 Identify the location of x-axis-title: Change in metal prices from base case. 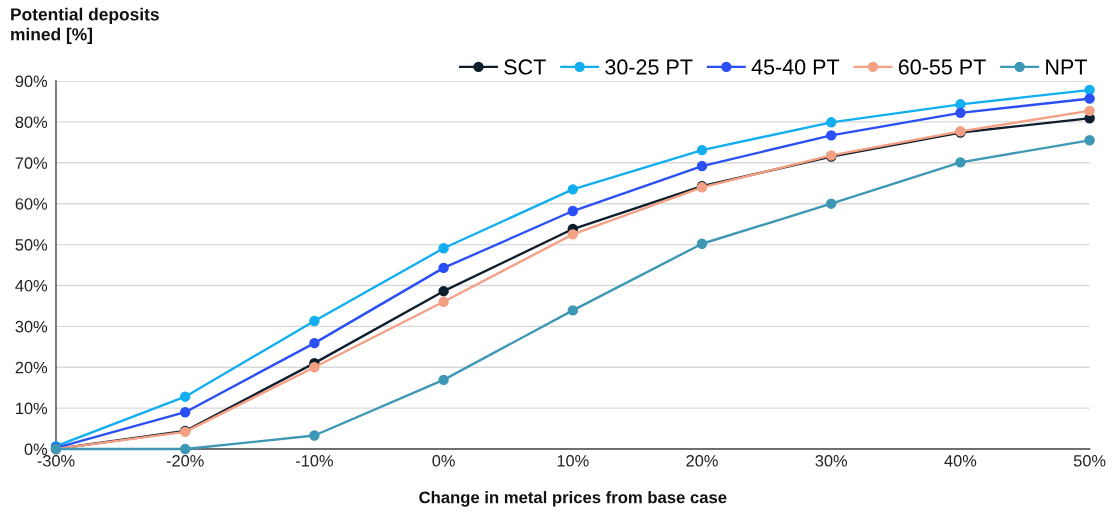
(573, 499).